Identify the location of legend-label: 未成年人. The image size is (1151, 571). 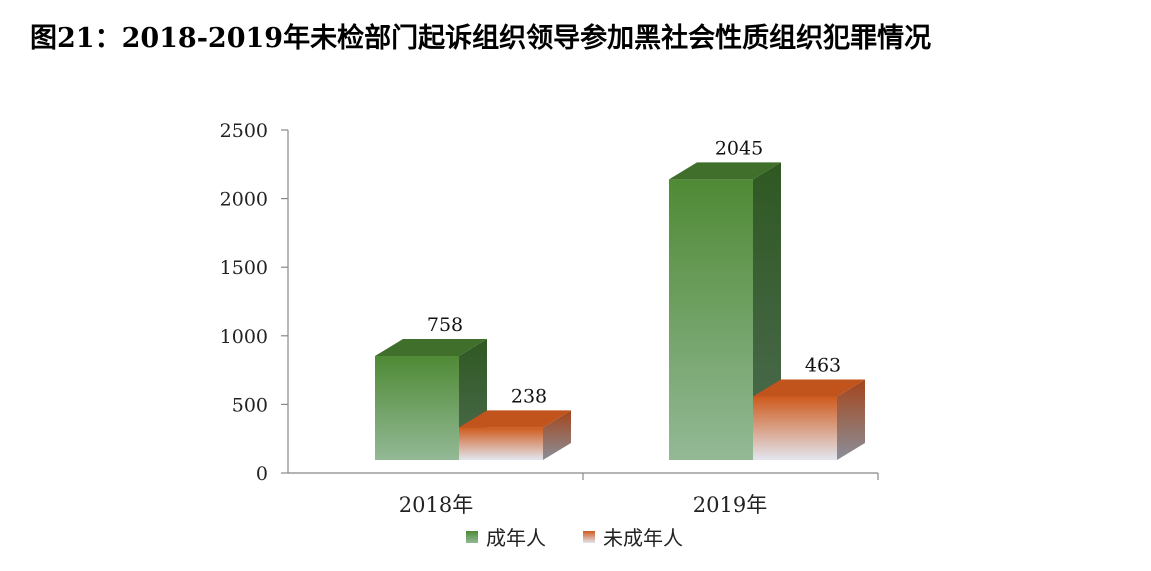
(643, 538).